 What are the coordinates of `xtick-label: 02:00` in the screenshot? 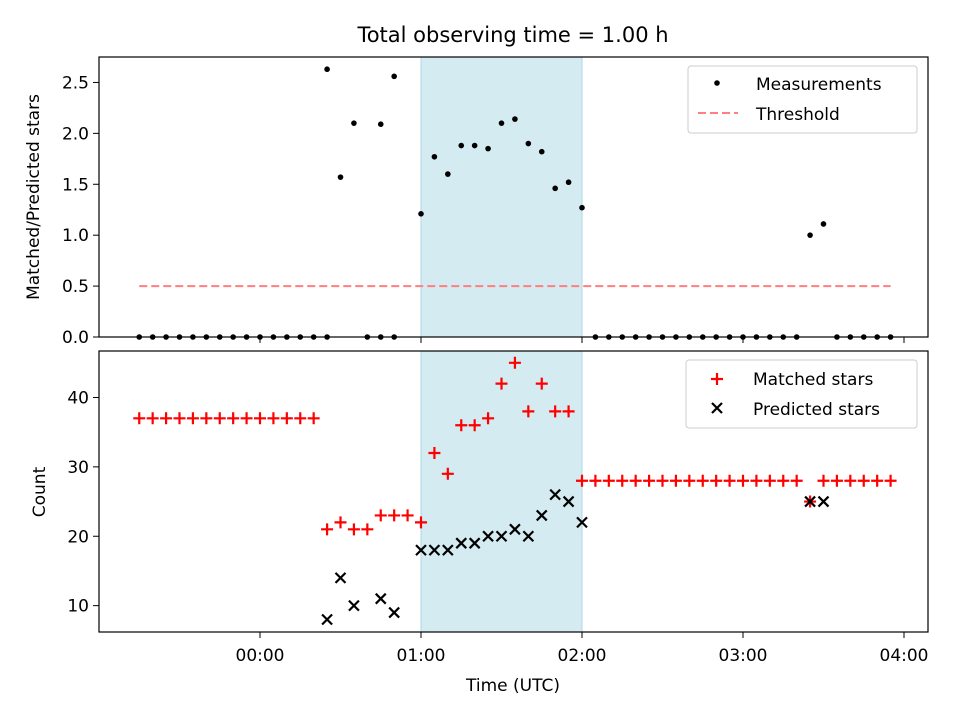 It's located at (582, 656).